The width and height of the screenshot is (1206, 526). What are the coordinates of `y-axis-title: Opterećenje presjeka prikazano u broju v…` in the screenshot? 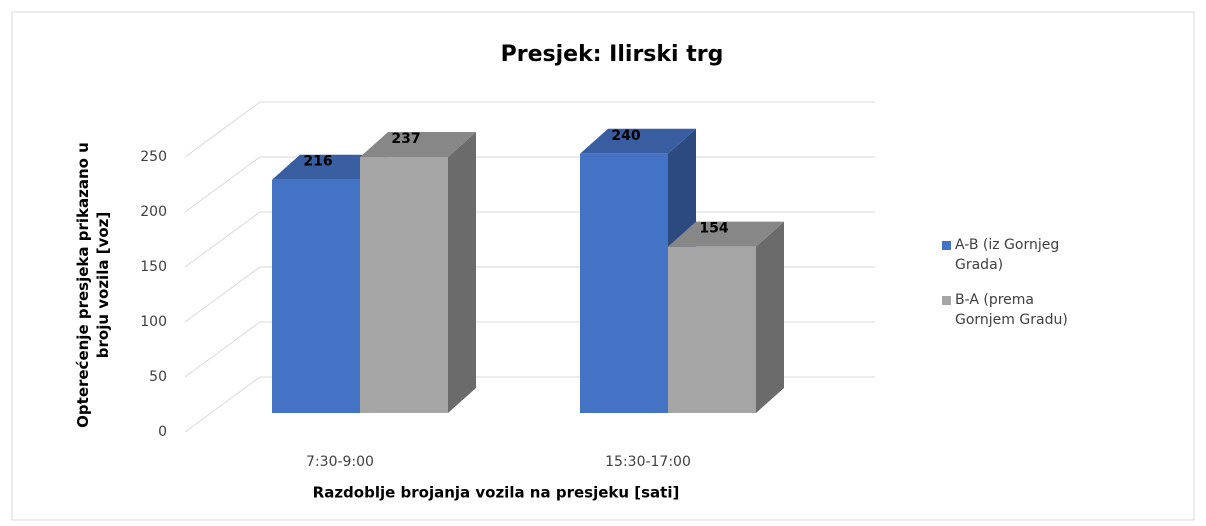 It's located at (93, 285).